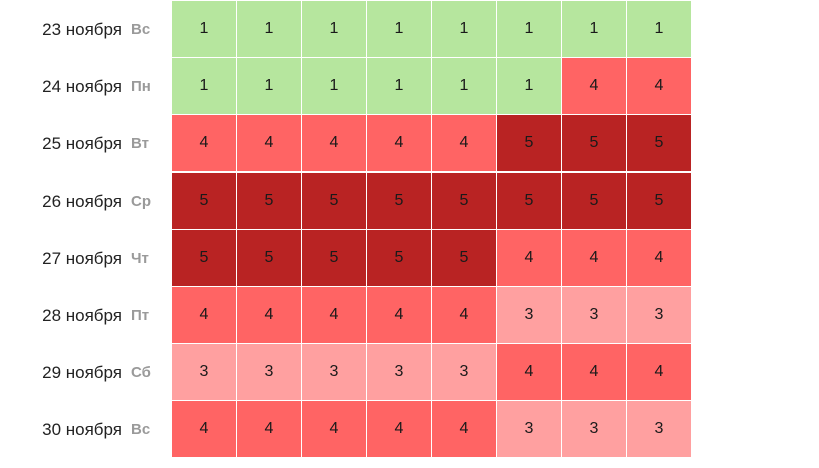  I want to click on date-label: 25 ноября, so click(82, 144).